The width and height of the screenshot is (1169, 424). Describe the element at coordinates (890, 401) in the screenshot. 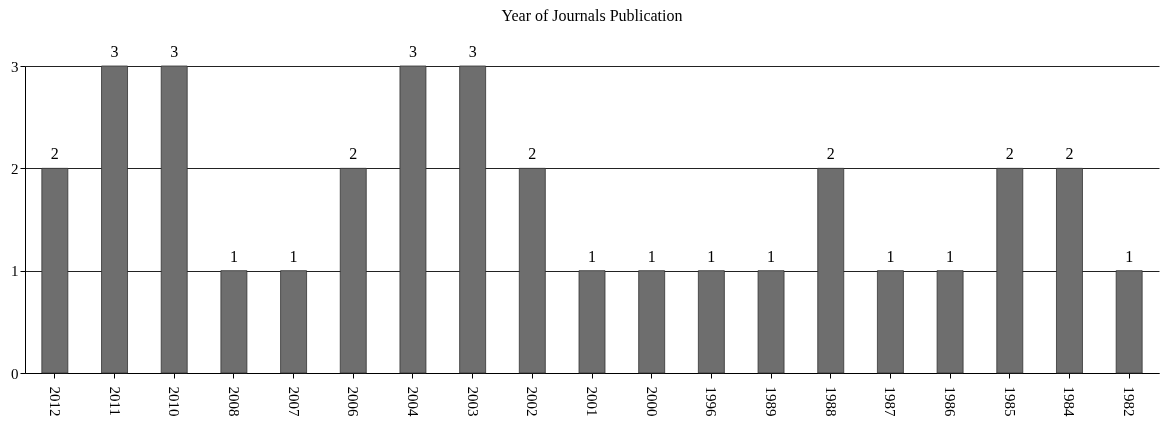

I see `x-tick-label: 1987` at that location.